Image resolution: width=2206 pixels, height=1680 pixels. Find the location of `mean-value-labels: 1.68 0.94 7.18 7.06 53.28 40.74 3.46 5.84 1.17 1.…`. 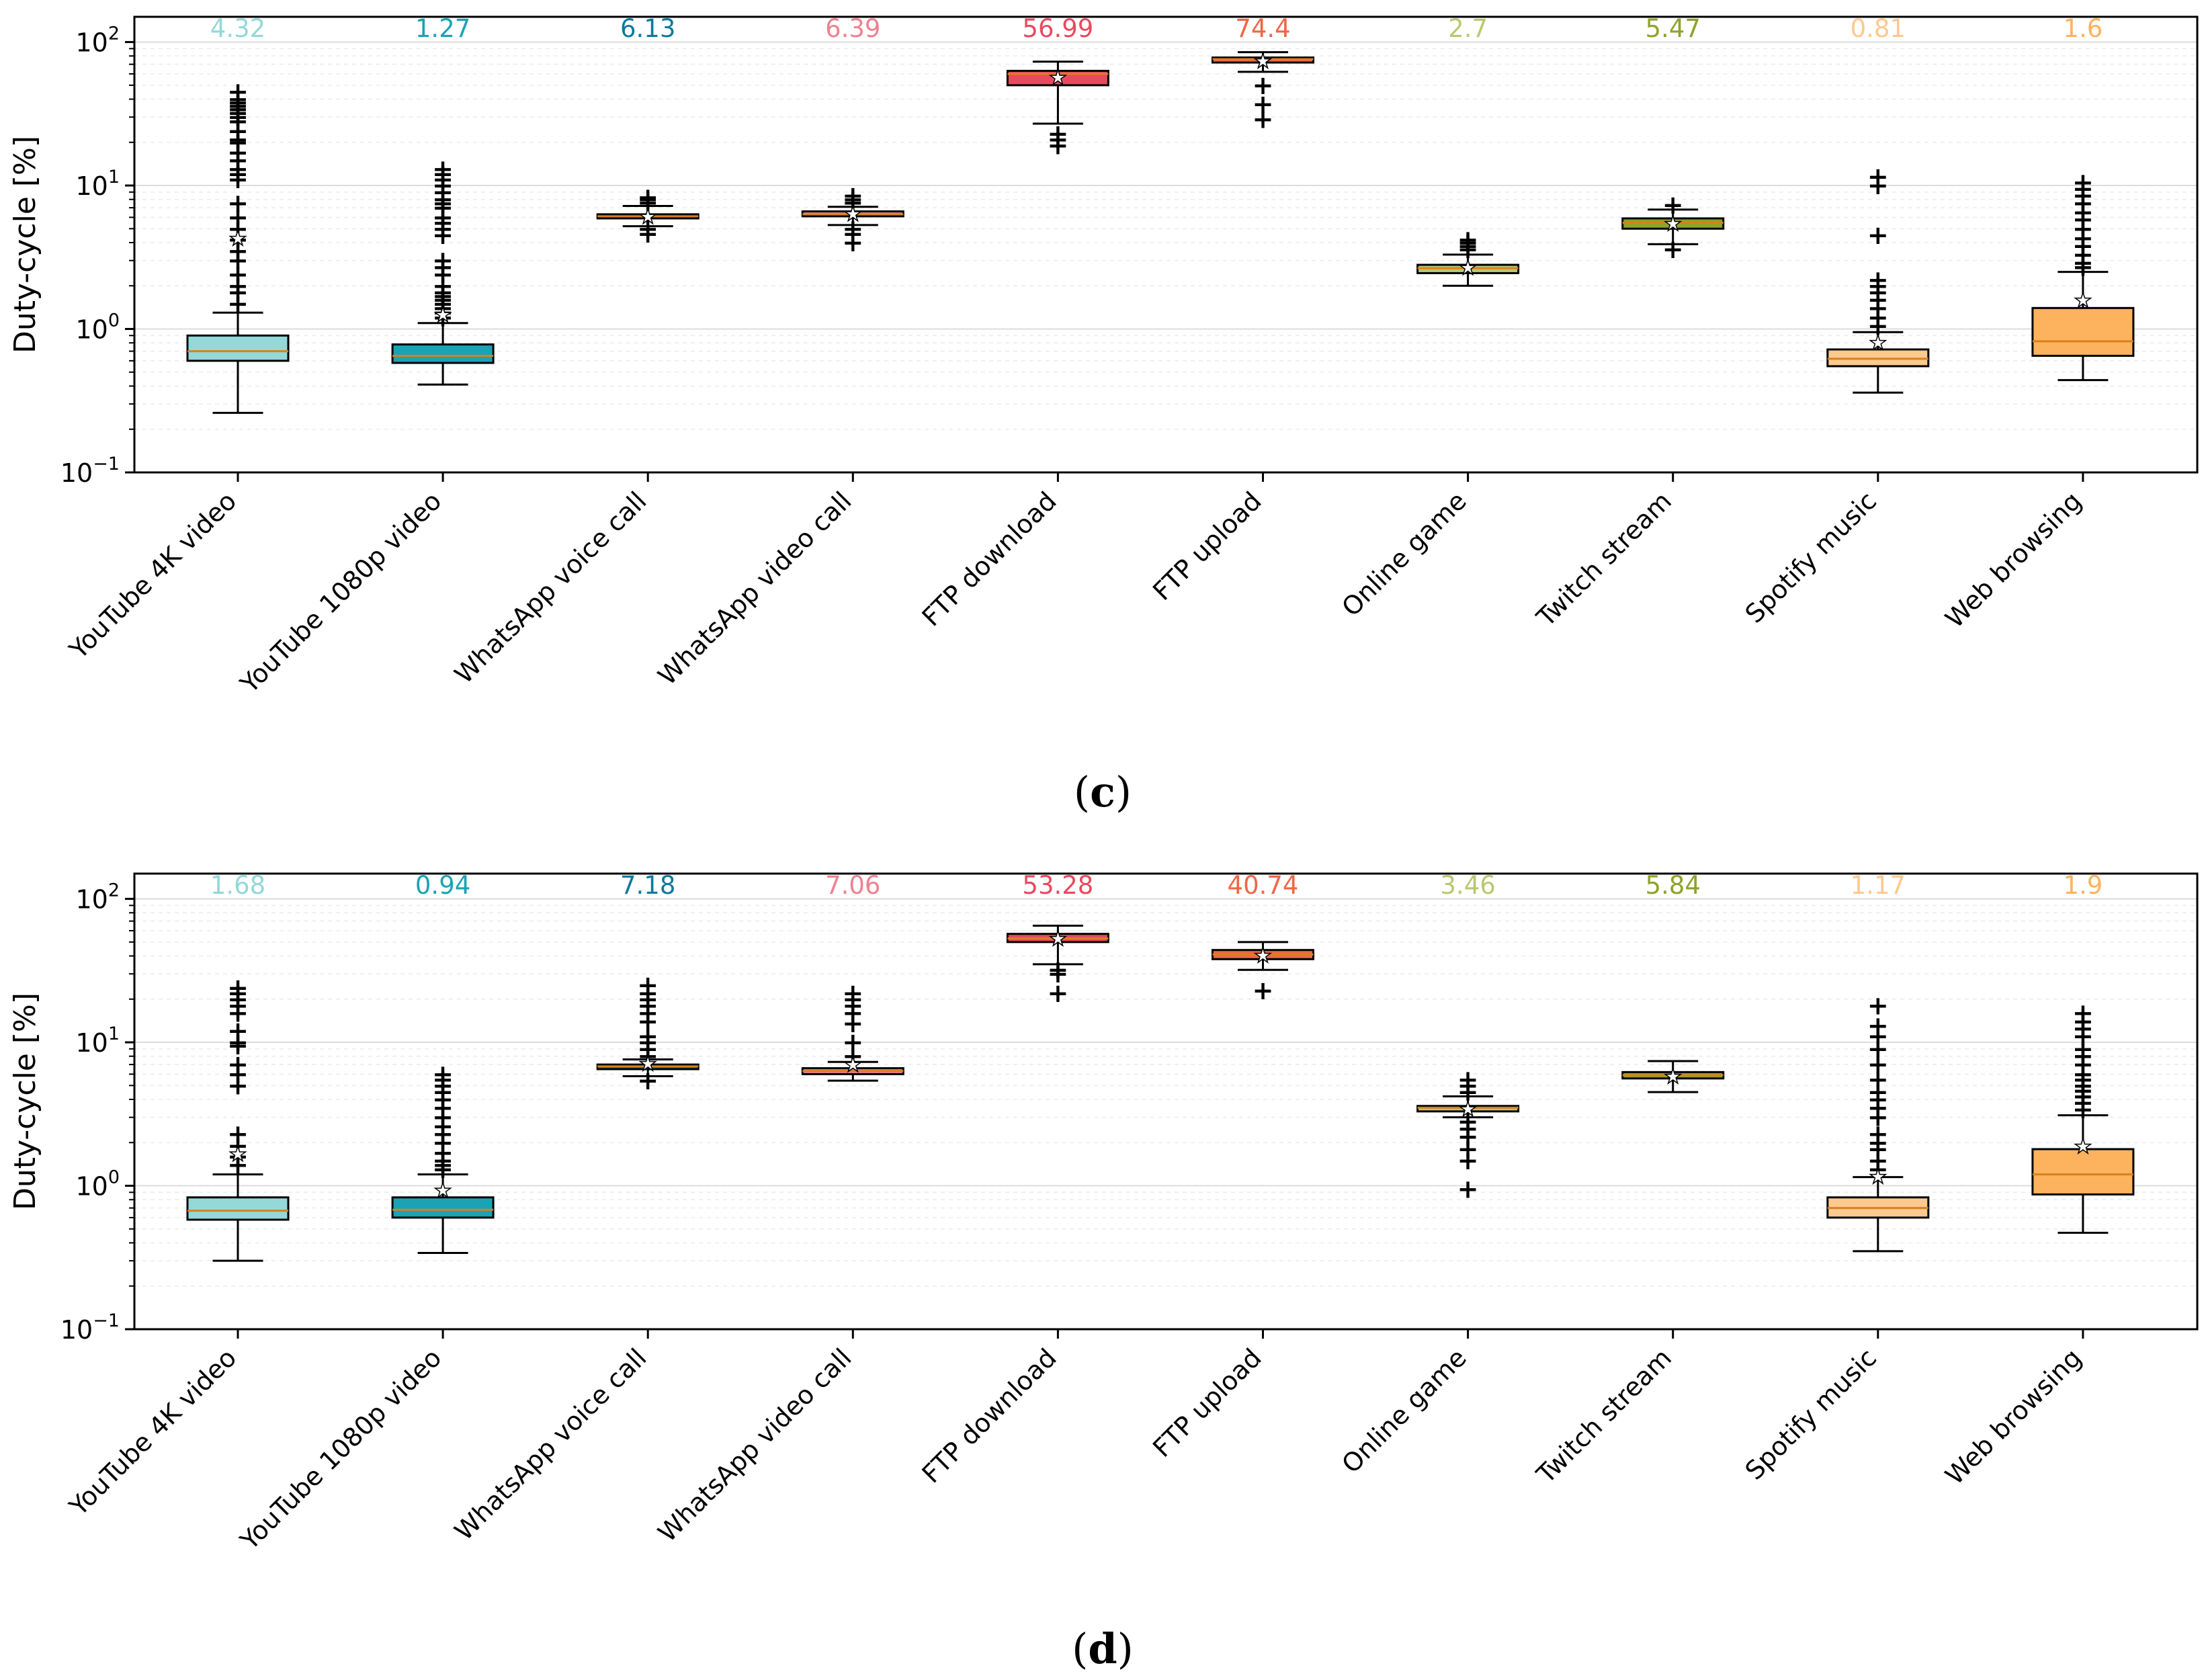

mean-value-labels: 1.68 0.94 7.18 7.06 53.28 40.74 3.46 5.84 1.17 1.… is located at coordinates (1156, 885).